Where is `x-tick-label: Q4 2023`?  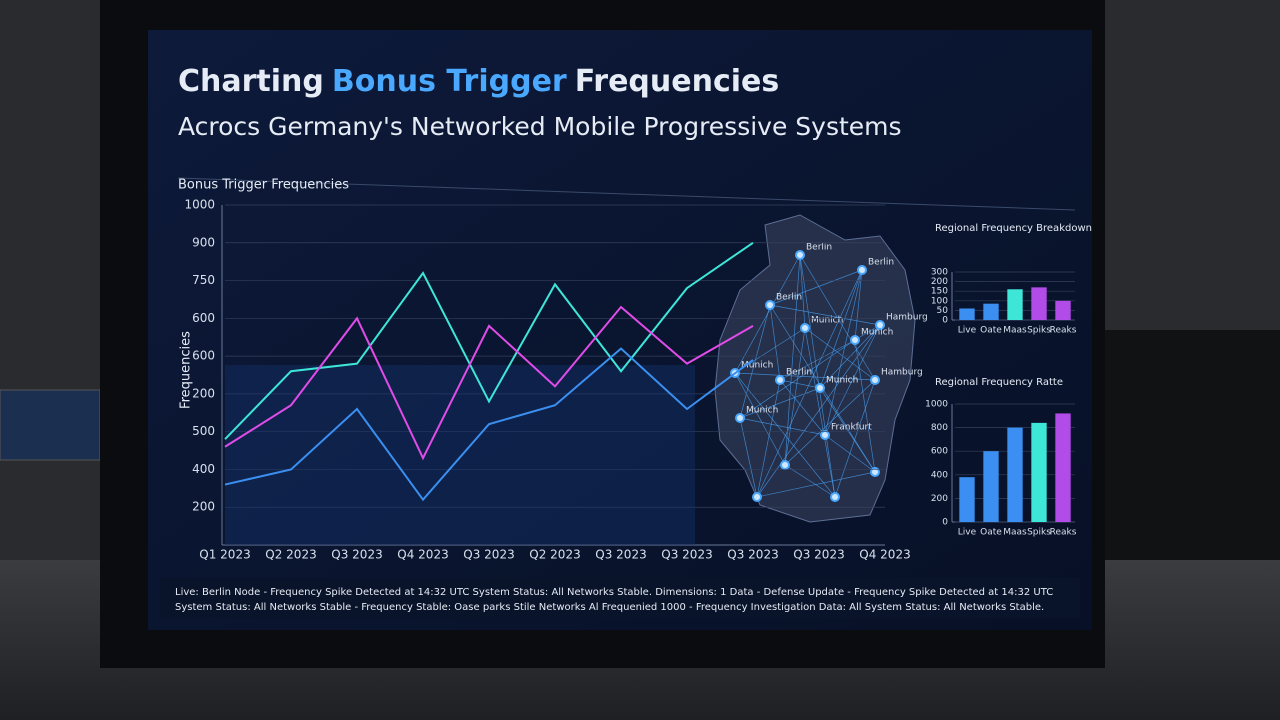 x-tick-label: Q4 2023 is located at coordinates (422, 555).